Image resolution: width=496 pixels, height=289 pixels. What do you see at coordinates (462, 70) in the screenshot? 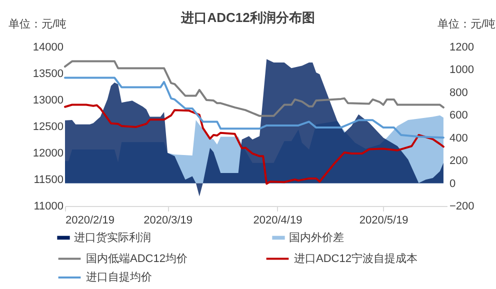
I see `y2-tick-label: 1000` at bounding box center [462, 70].